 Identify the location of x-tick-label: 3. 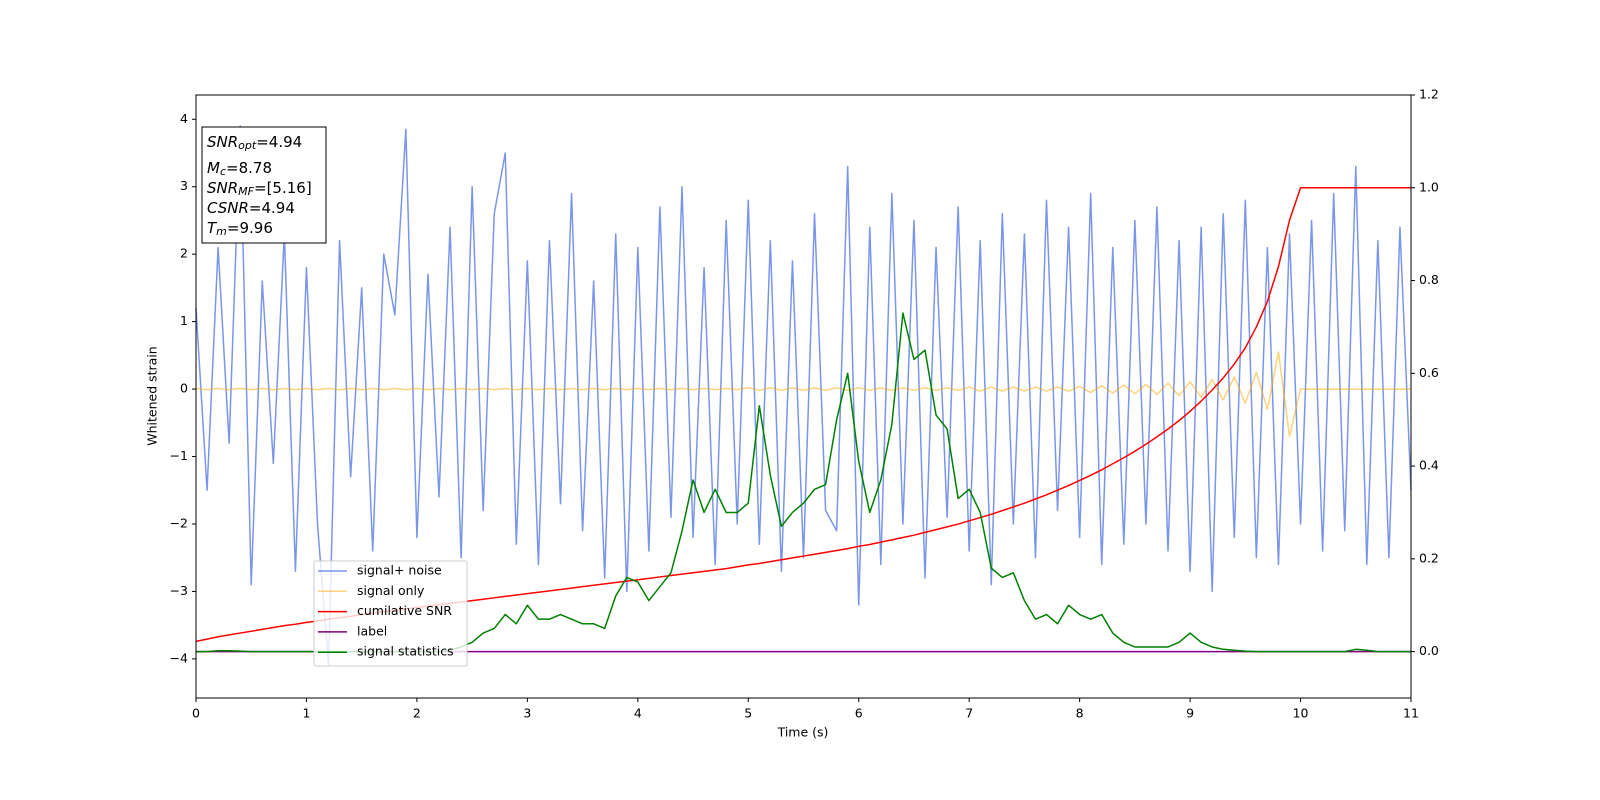
(527, 713).